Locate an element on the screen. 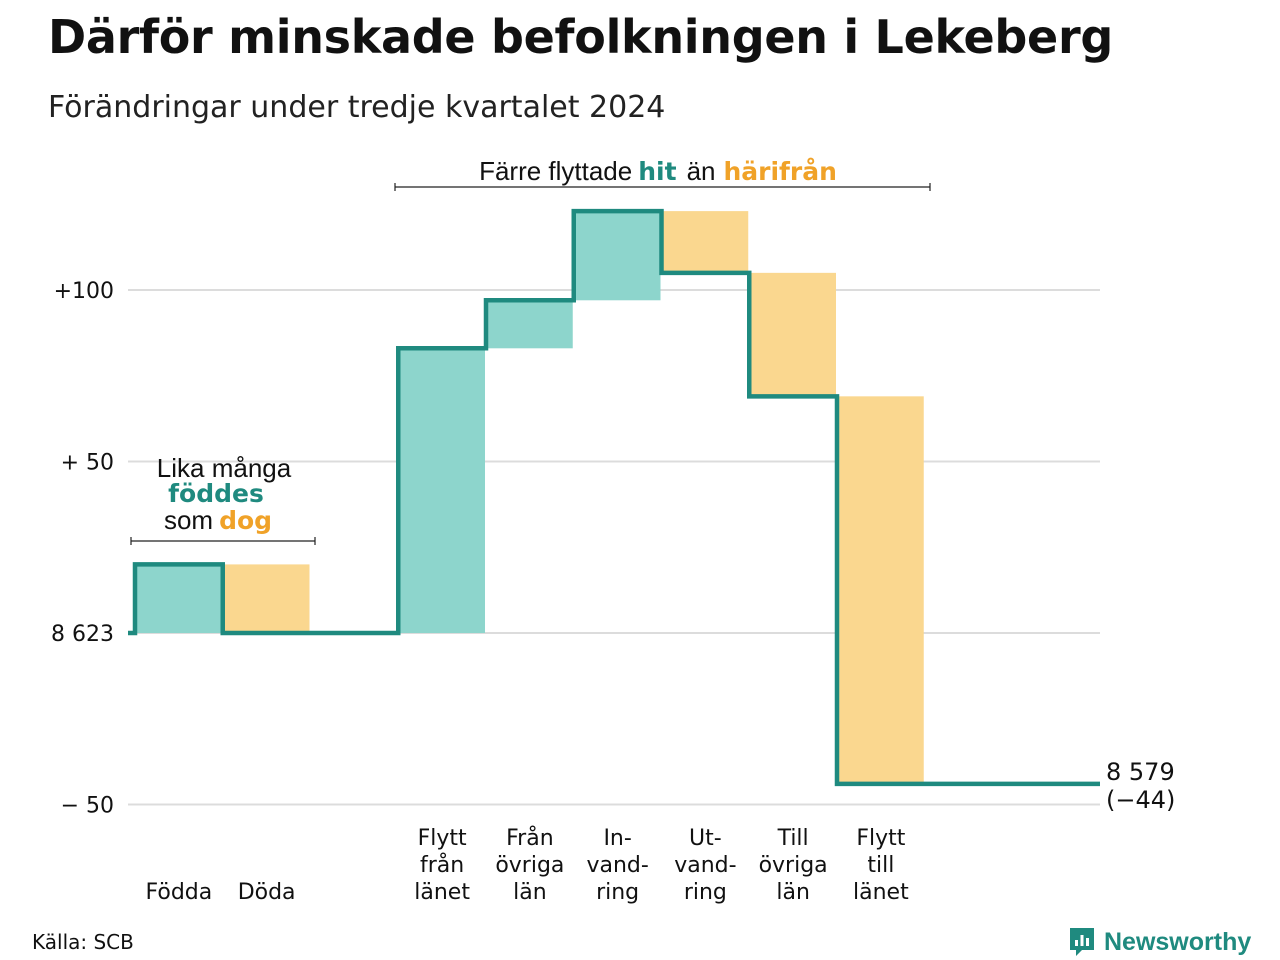 The image size is (1280, 960). source-credit: Källa: SCB is located at coordinates (83, 942).